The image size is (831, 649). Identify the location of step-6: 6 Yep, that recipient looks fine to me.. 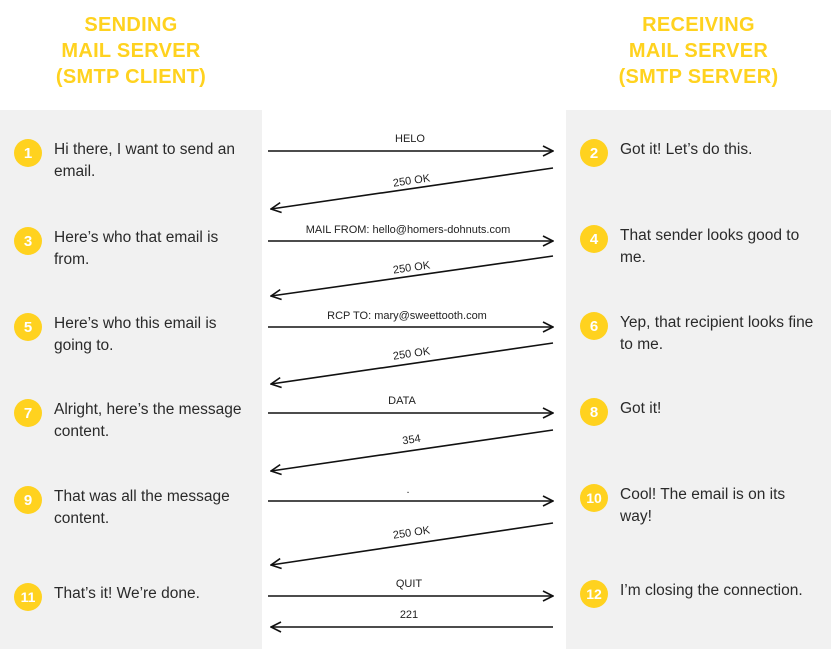
(700, 334).